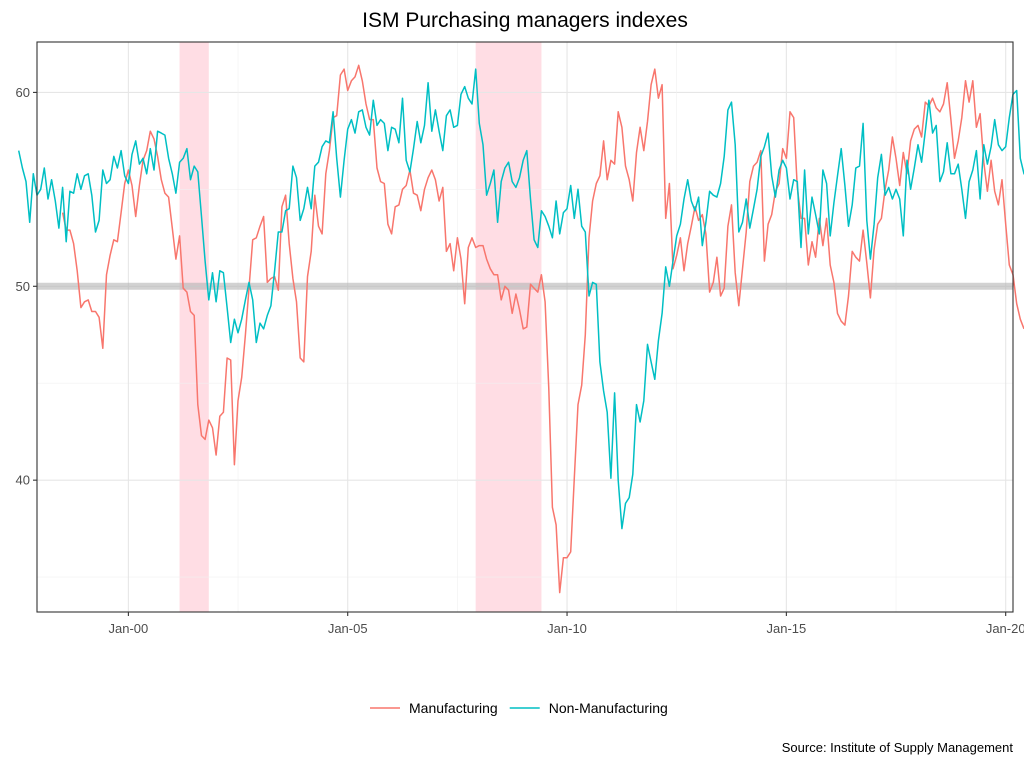 The width and height of the screenshot is (1024, 768). Describe the element at coordinates (786, 628) in the screenshot. I see `x-tick-label: Jan-15` at that location.